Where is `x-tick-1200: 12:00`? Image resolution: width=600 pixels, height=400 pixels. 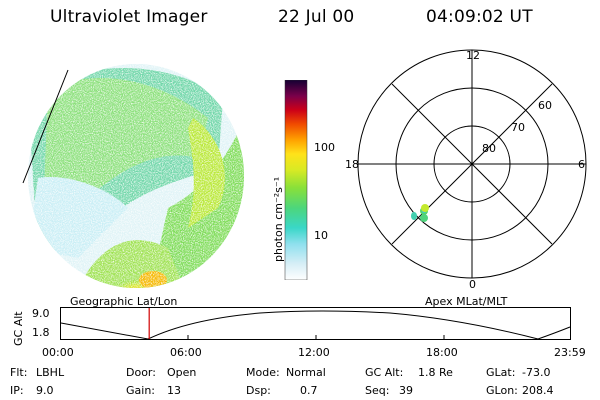
x-tick-1200: 12:00 is located at coordinates (314, 352).